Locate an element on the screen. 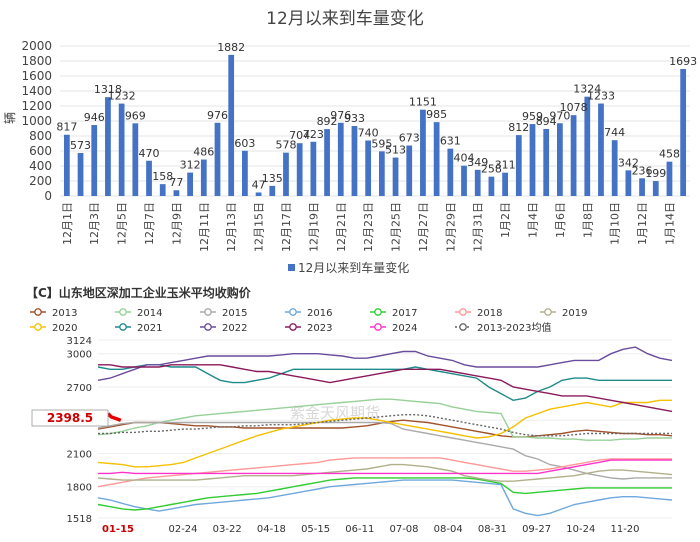 Image resolution: width=700 pixels, height=542 pixels. x-tick-label: 12月27日 is located at coordinates (423, 227).